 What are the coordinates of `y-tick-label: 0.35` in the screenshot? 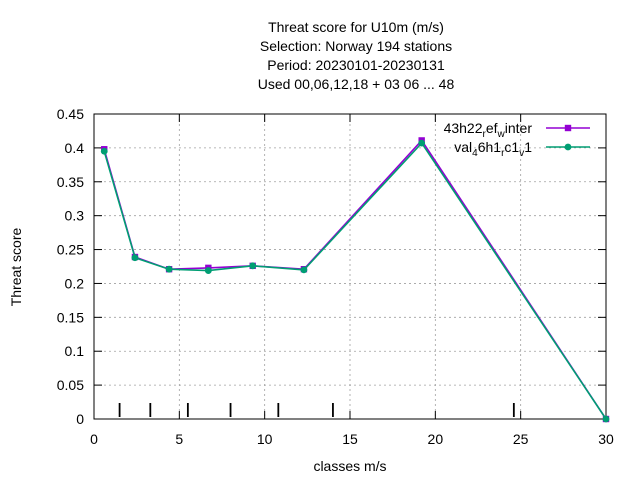 It's located at (70, 182).